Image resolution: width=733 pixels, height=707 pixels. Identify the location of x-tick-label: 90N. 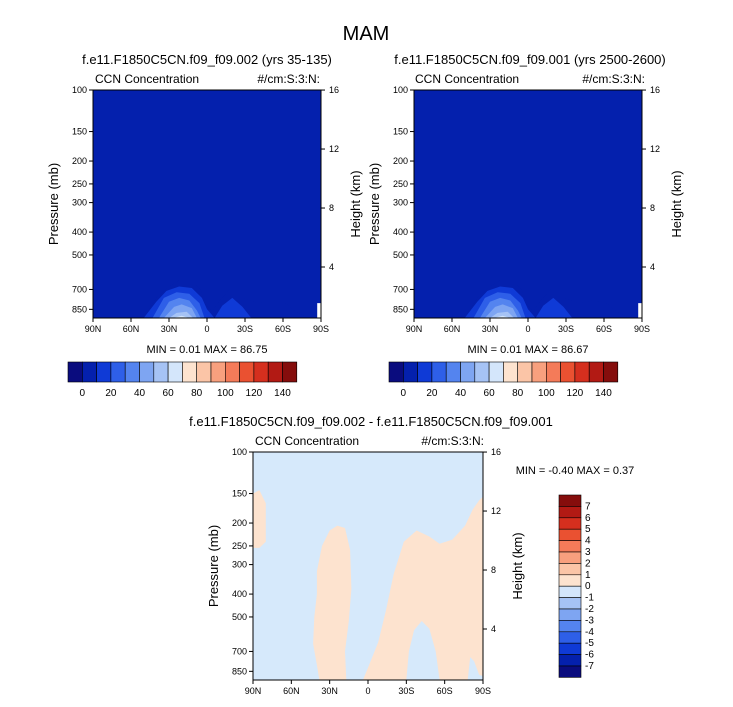
(253, 691).